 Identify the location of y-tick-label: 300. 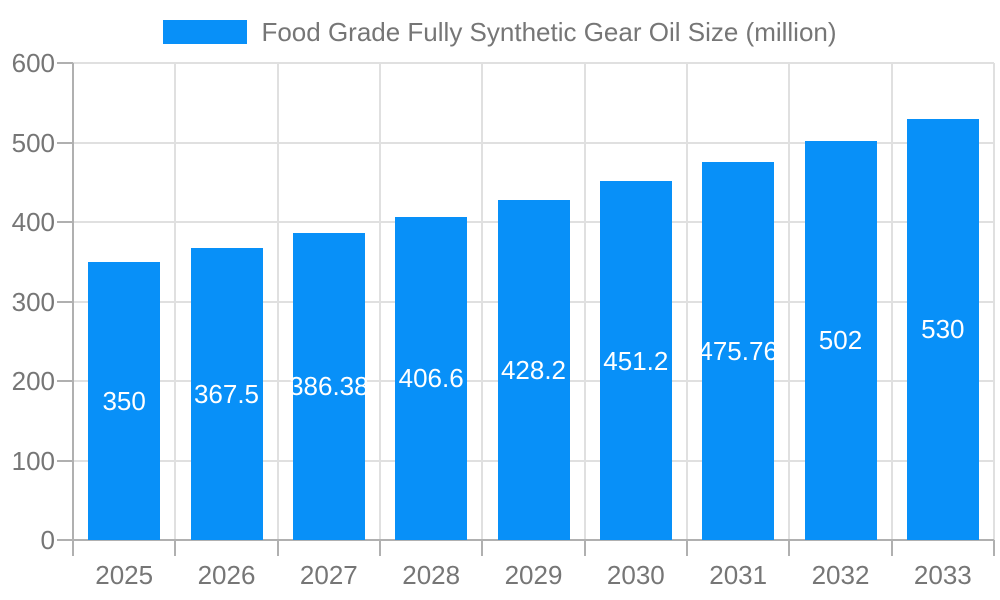
(33, 301).